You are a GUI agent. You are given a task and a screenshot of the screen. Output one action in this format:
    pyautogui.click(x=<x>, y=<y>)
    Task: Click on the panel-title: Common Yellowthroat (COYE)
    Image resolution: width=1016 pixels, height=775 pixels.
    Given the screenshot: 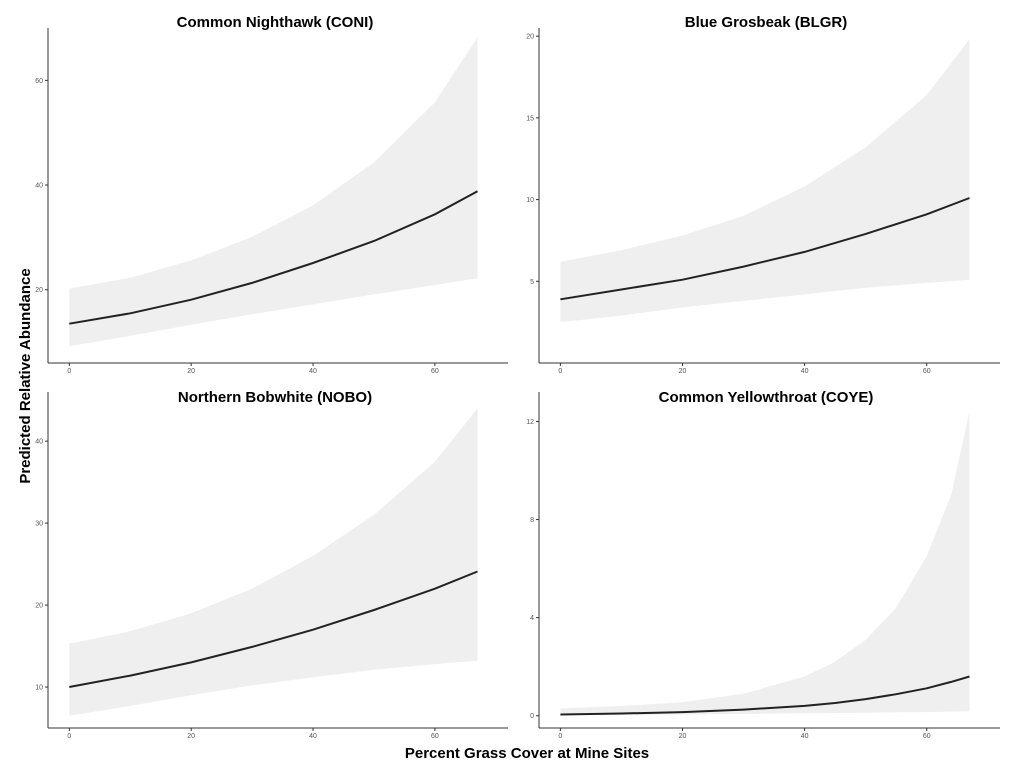 What is the action you would take?
    pyautogui.click(x=766, y=397)
    